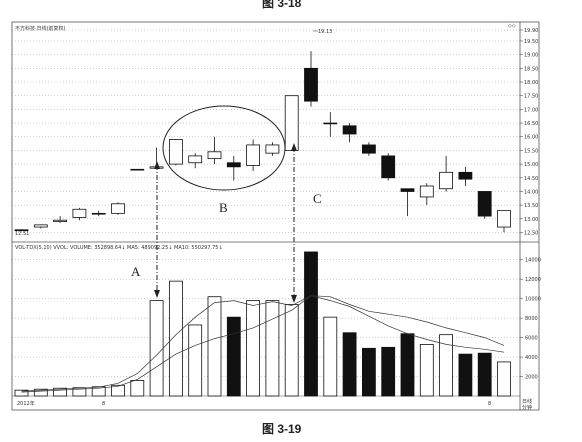 This screenshot has height=442, width=582. What do you see at coordinates (531, 97) in the screenshot?
I see `price-tick-label: 17.50` at bounding box center [531, 97].